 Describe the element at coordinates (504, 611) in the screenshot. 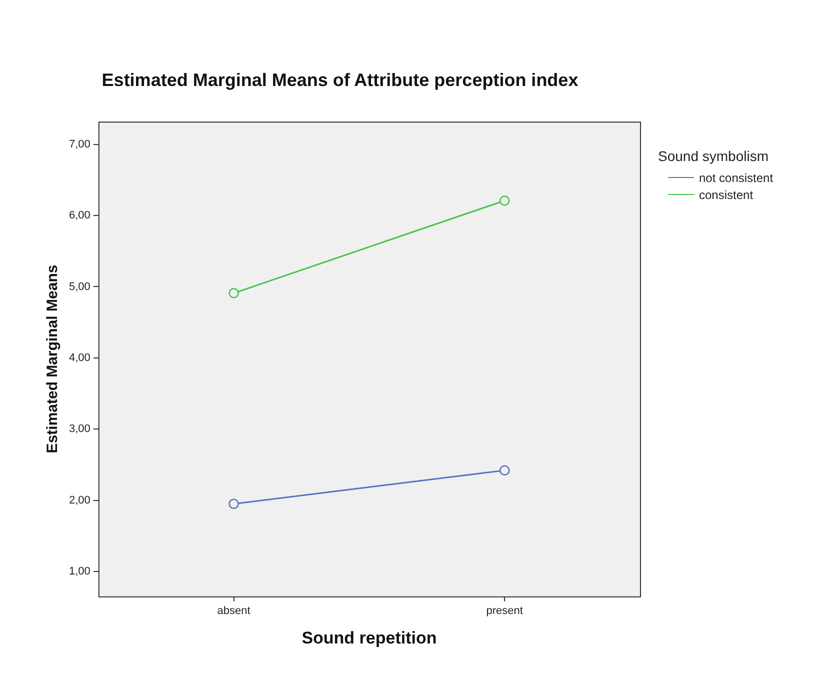

I see `x-tick-label: present` at that location.